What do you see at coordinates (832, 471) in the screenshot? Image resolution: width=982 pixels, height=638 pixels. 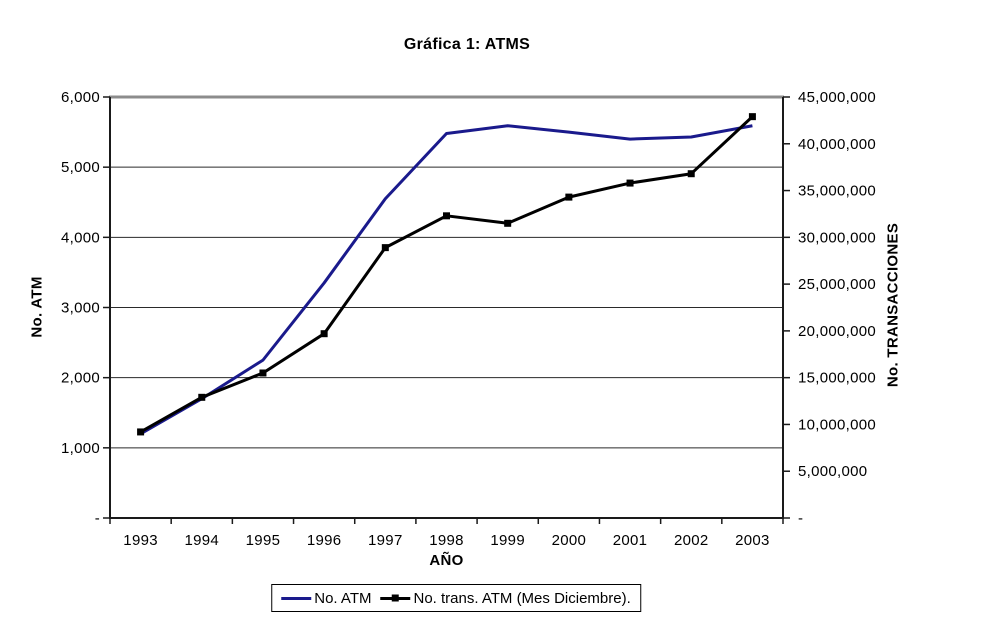 I see `right-axis-tick-label: 5,000,000` at bounding box center [832, 471].